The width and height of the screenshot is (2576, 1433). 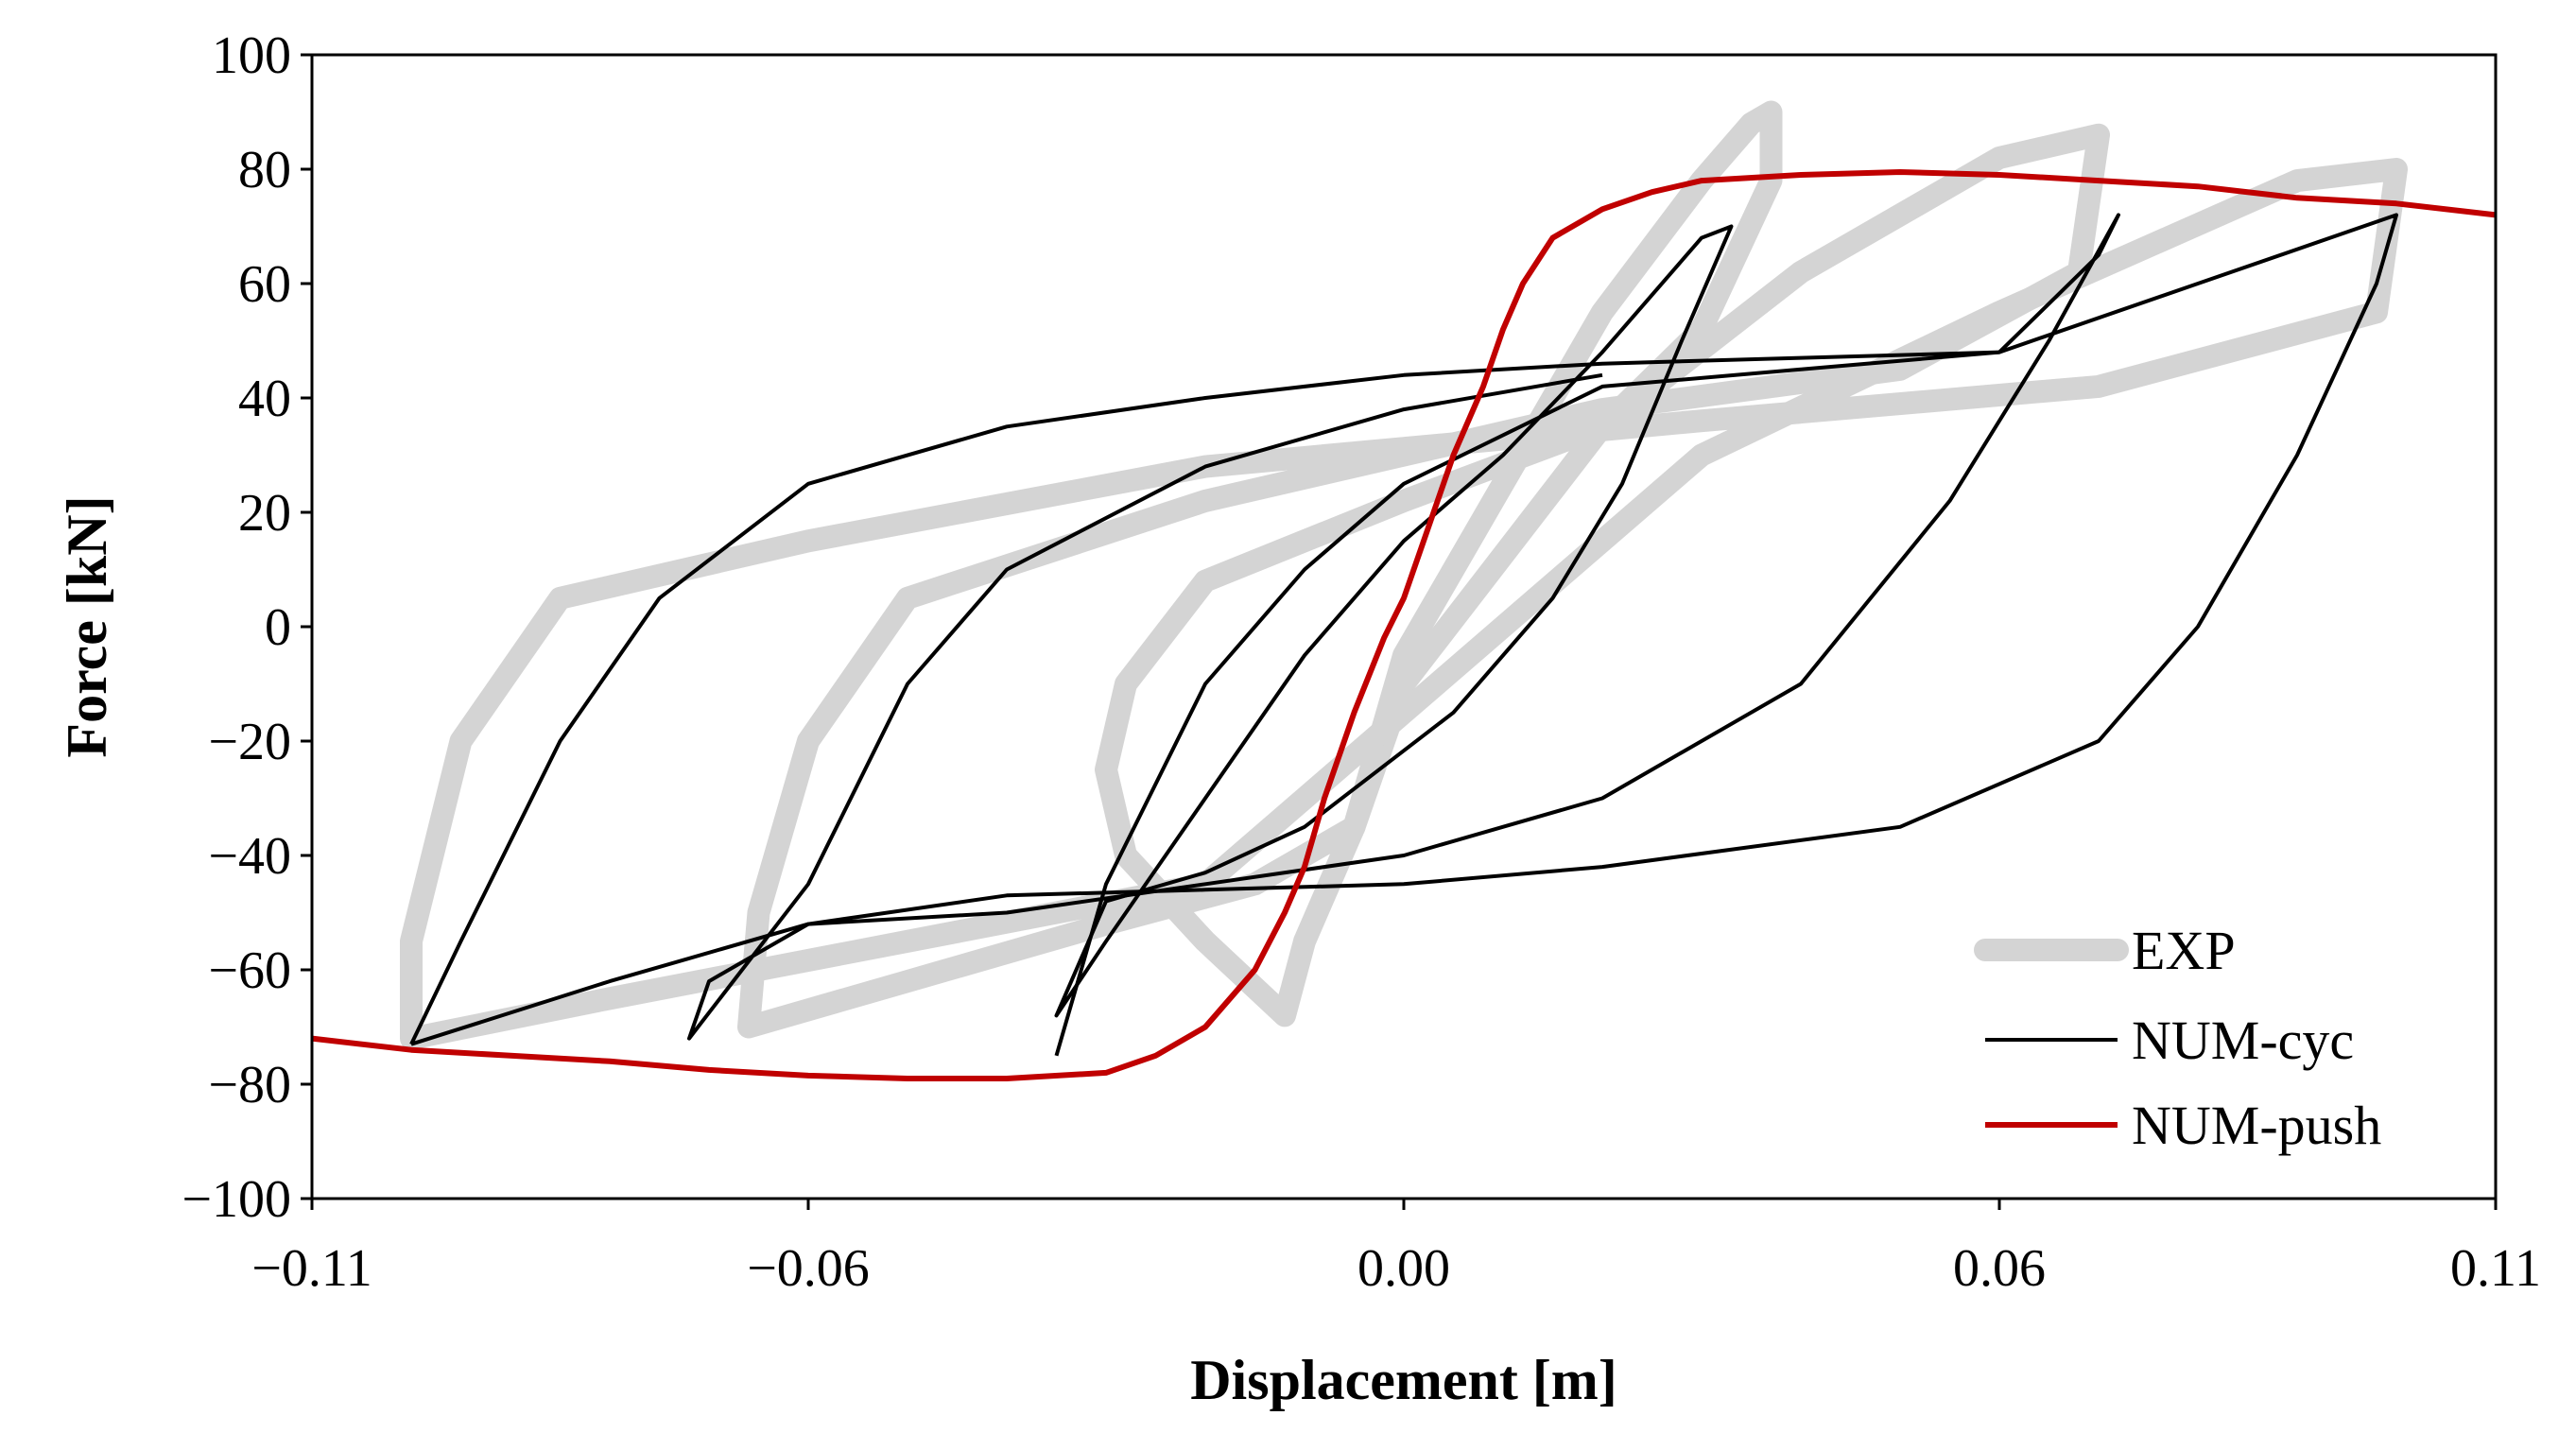 I want to click on y-tick-label: −60, so click(x=249, y=970).